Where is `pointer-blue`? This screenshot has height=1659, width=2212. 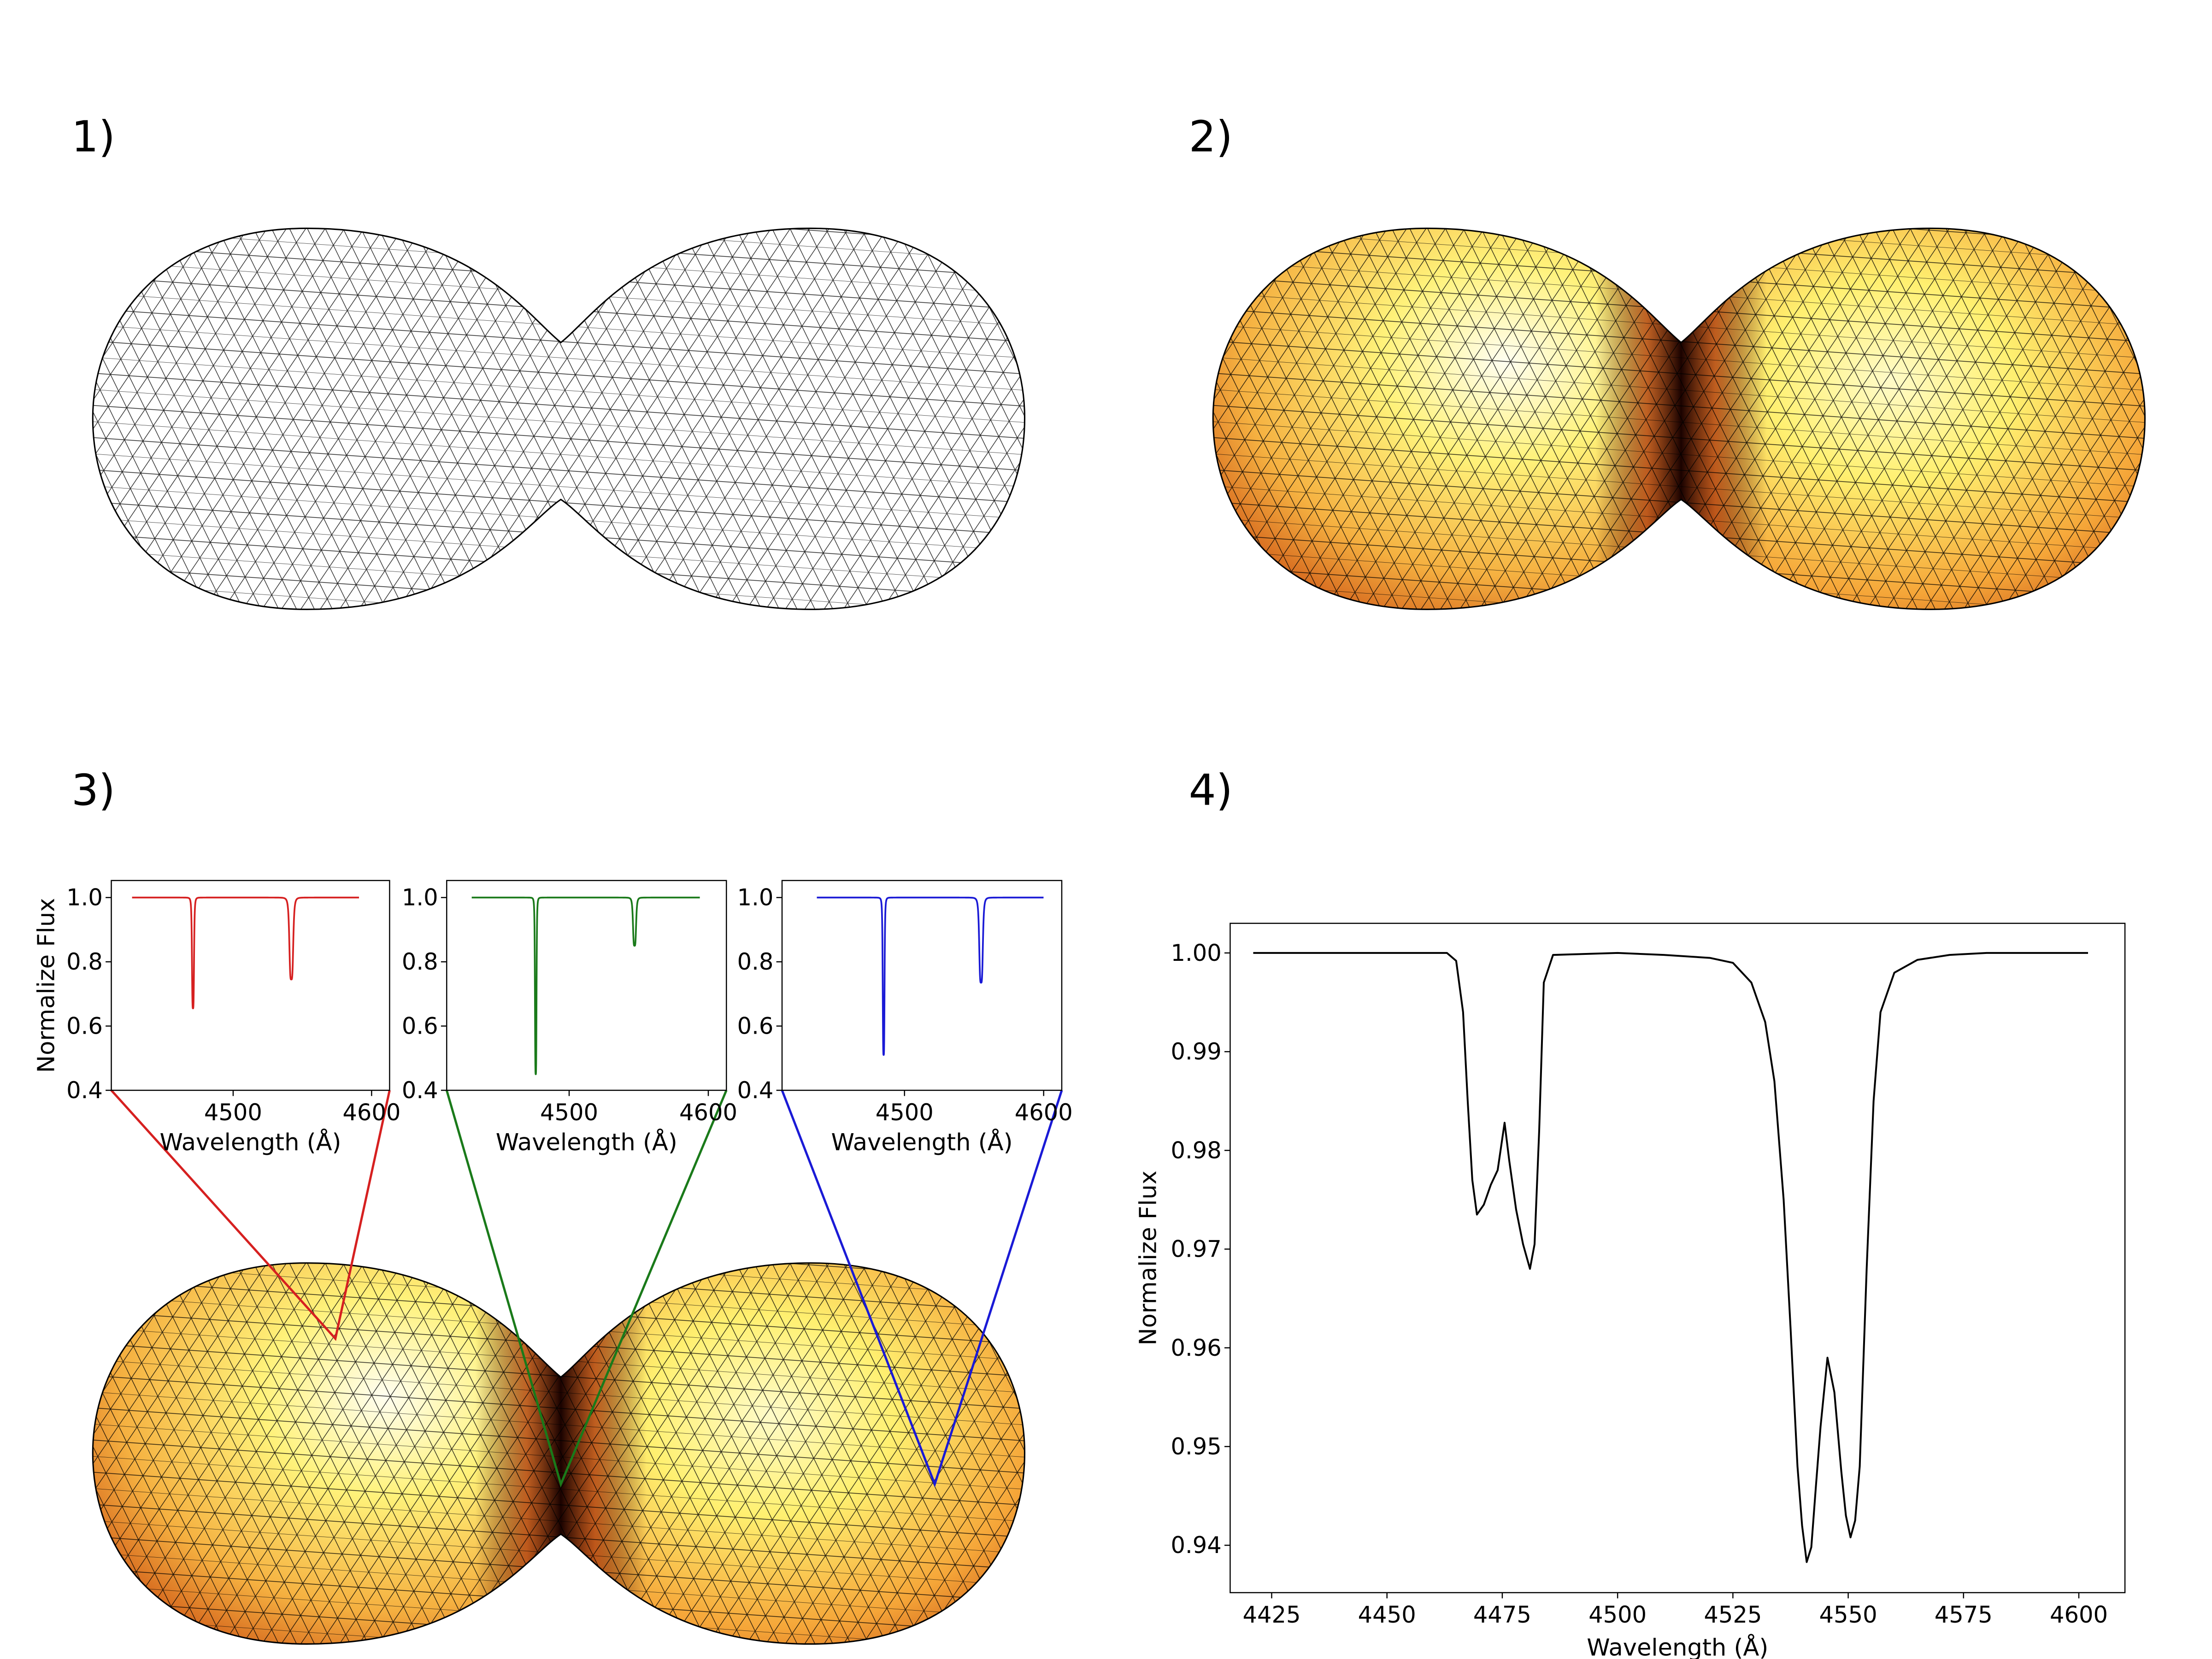 pointer-blue is located at coordinates (922, 1289).